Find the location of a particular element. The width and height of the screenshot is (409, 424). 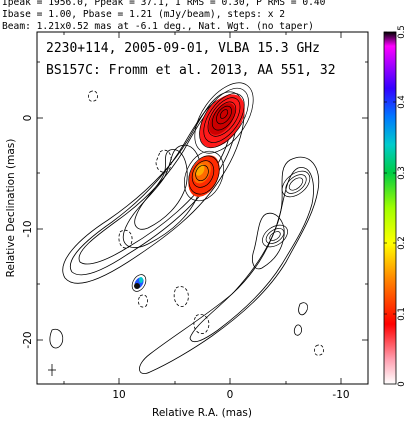

y-tick-label-0: 0 is located at coordinates (28, 118).